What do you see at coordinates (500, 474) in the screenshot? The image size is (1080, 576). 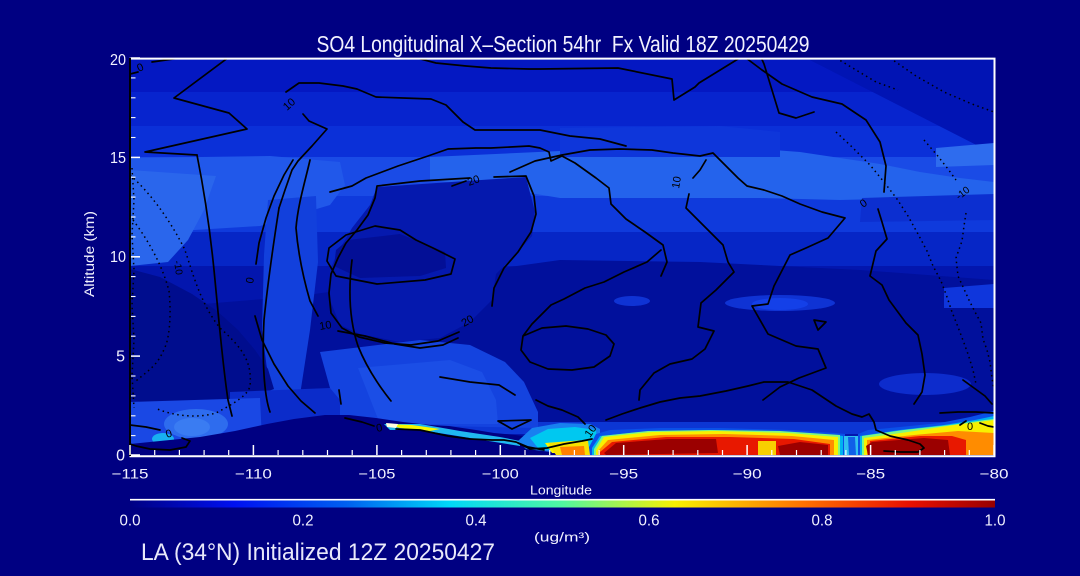 I see `svg-text: −100` at bounding box center [500, 474].